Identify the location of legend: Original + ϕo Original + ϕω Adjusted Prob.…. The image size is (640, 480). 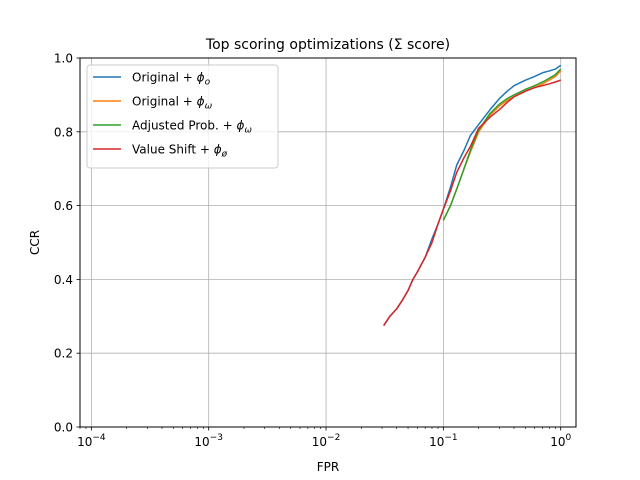
(182, 116).